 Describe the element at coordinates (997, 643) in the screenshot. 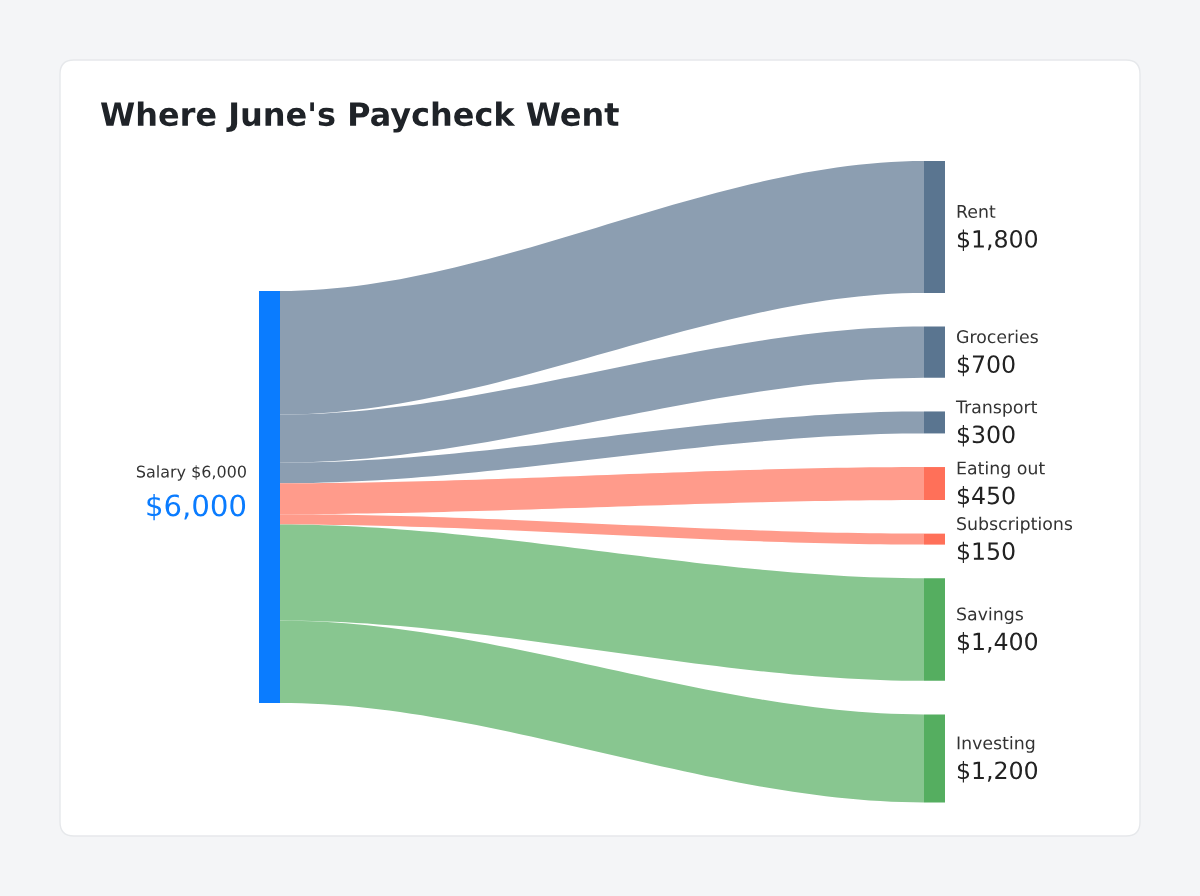

I see `data-label: $1,400` at that location.